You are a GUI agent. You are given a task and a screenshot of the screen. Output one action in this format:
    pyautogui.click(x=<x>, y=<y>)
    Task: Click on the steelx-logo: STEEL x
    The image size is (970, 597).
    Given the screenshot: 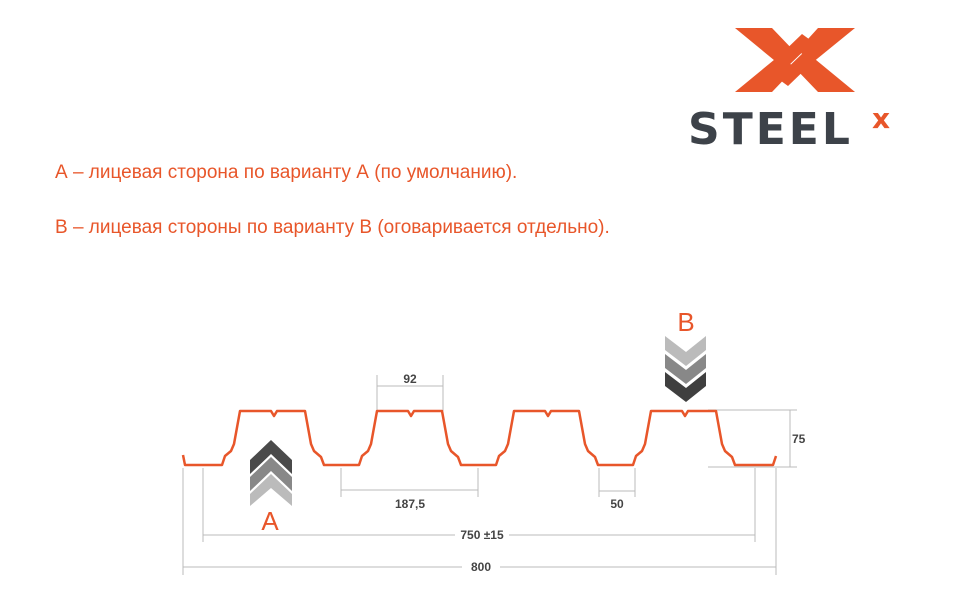 What is the action you would take?
    pyautogui.click(x=795, y=90)
    